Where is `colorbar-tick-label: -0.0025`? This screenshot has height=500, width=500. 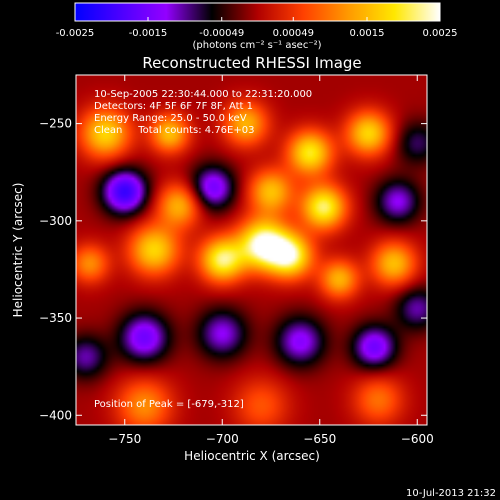 colorbar-tick-label: -0.0025 is located at coordinates (75, 33).